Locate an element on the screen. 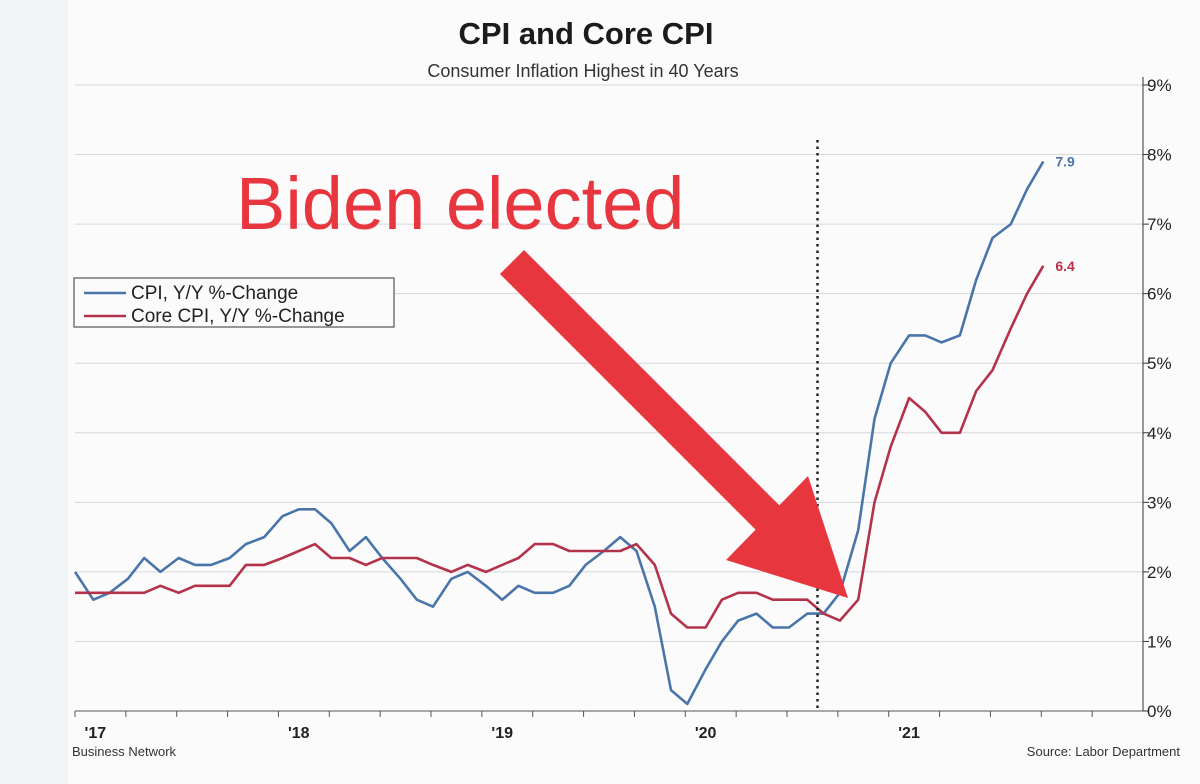  legend: CPI, Y/Y %-Change Core CPI, Y/Y %-Change is located at coordinates (234, 302).